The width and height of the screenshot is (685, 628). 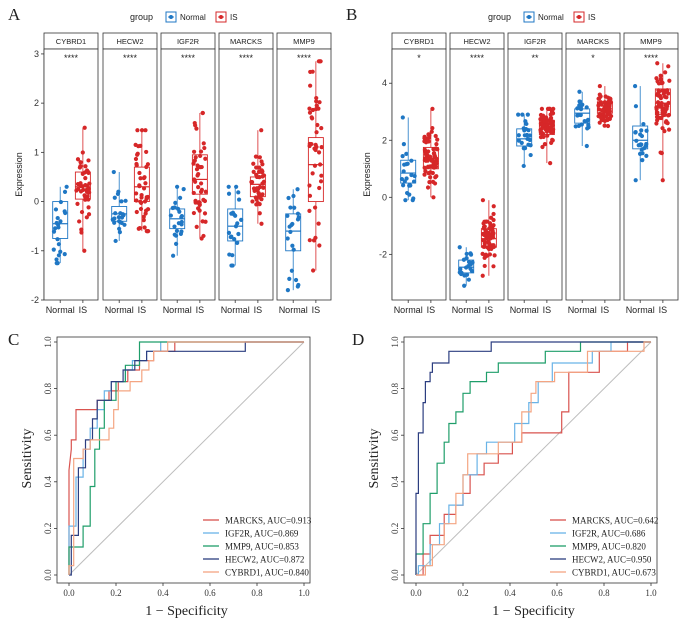 What do you see at coordinates (489, 310) in the screenshot?
I see `x-tick-label: IS` at bounding box center [489, 310].